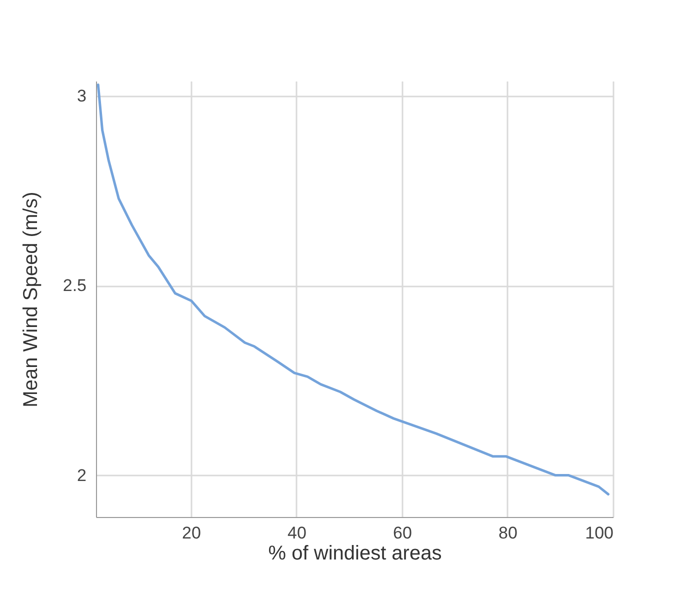 The height and width of the screenshot is (594, 676). I want to click on y-tick-label: 3, so click(81, 96).